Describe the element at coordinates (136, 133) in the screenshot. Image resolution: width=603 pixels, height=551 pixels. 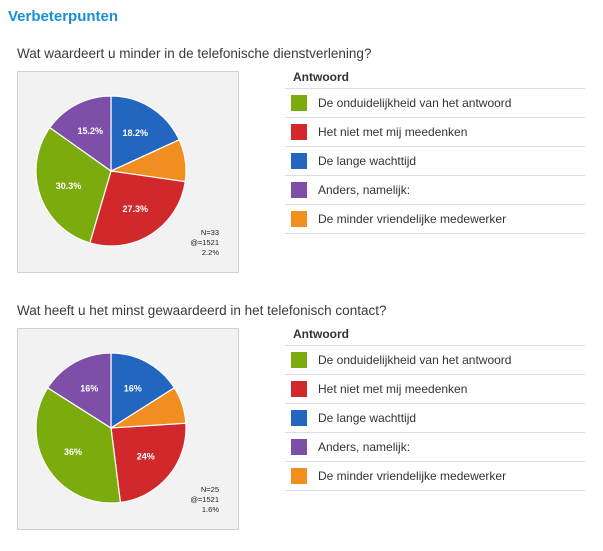
I see `pie-slice-label: 18.2%` at that location.